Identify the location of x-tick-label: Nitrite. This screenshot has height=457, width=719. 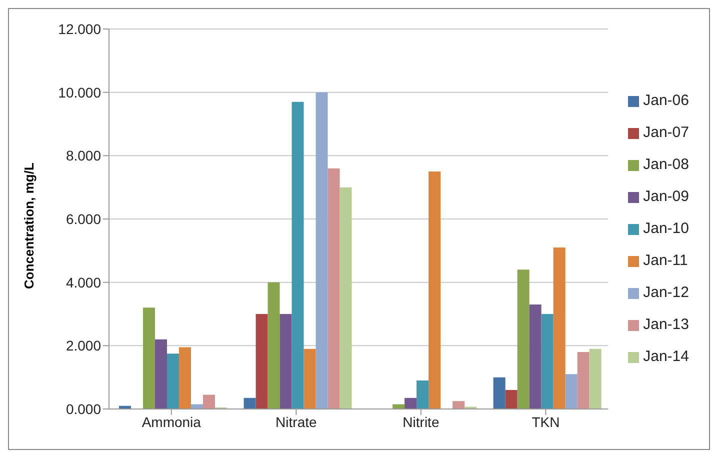
(421, 422).